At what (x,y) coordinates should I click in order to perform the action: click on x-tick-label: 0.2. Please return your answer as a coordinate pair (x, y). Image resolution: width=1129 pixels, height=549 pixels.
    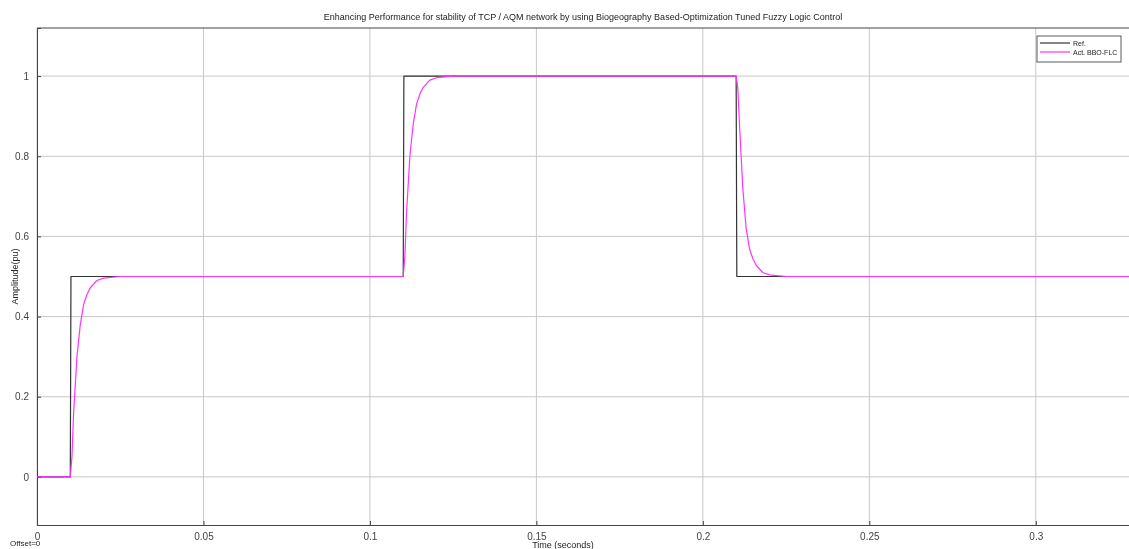
    Looking at the image, I should click on (703, 537).